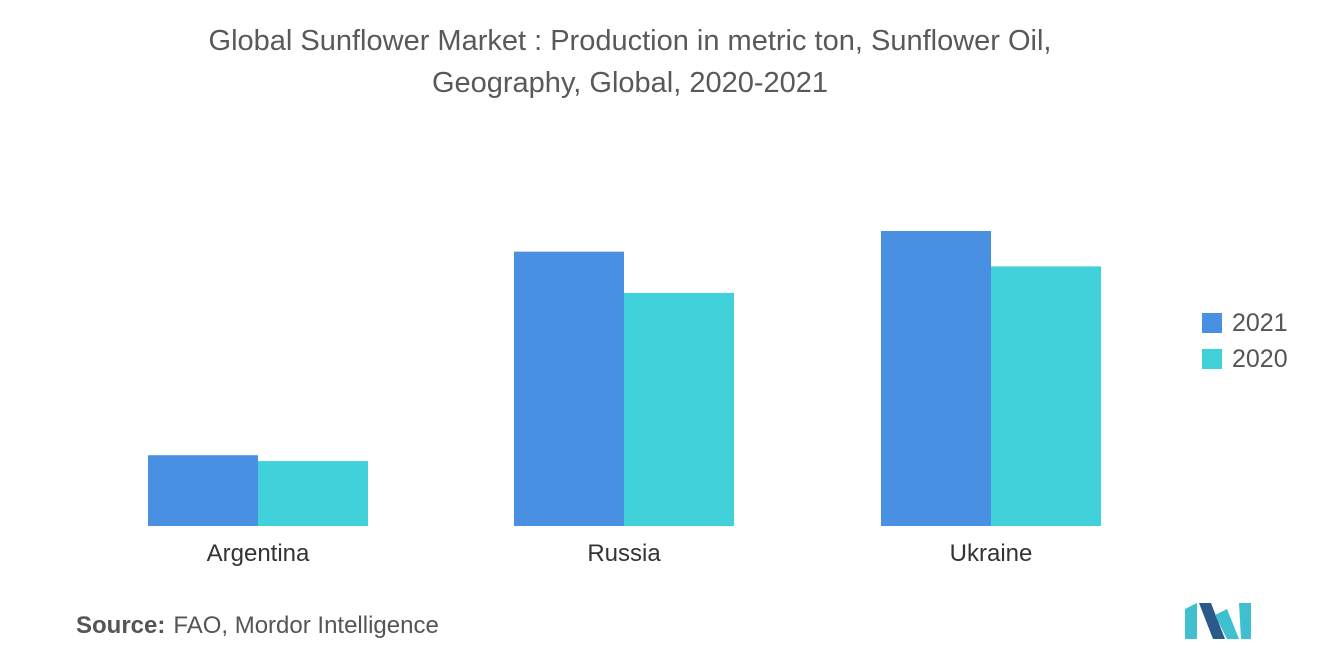  Describe the element at coordinates (313, 493) in the screenshot. I see `bar-argentina-2020` at that location.